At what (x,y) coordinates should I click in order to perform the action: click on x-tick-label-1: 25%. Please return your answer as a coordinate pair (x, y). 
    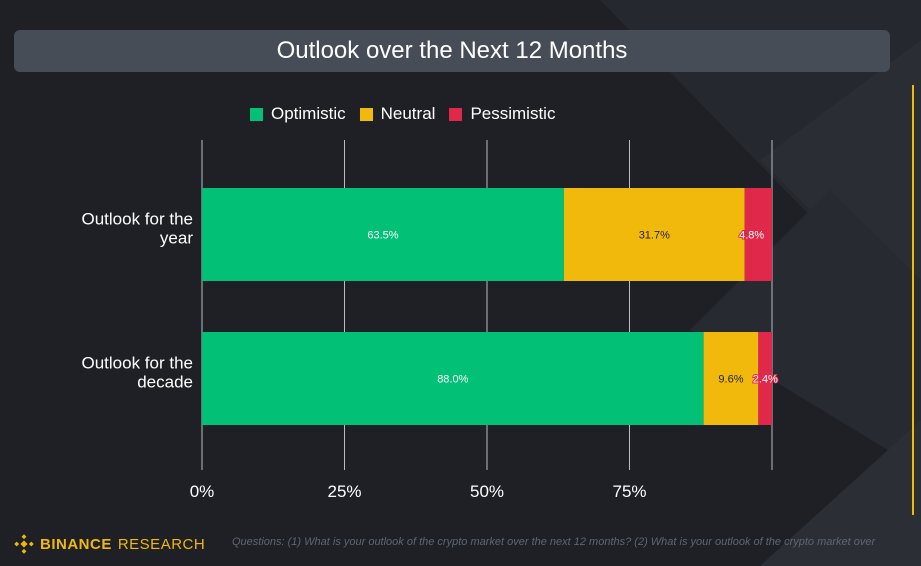
    Looking at the image, I should click on (344, 491).